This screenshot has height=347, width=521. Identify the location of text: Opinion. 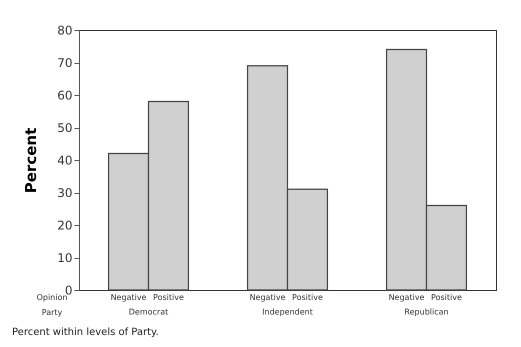
(52, 297).